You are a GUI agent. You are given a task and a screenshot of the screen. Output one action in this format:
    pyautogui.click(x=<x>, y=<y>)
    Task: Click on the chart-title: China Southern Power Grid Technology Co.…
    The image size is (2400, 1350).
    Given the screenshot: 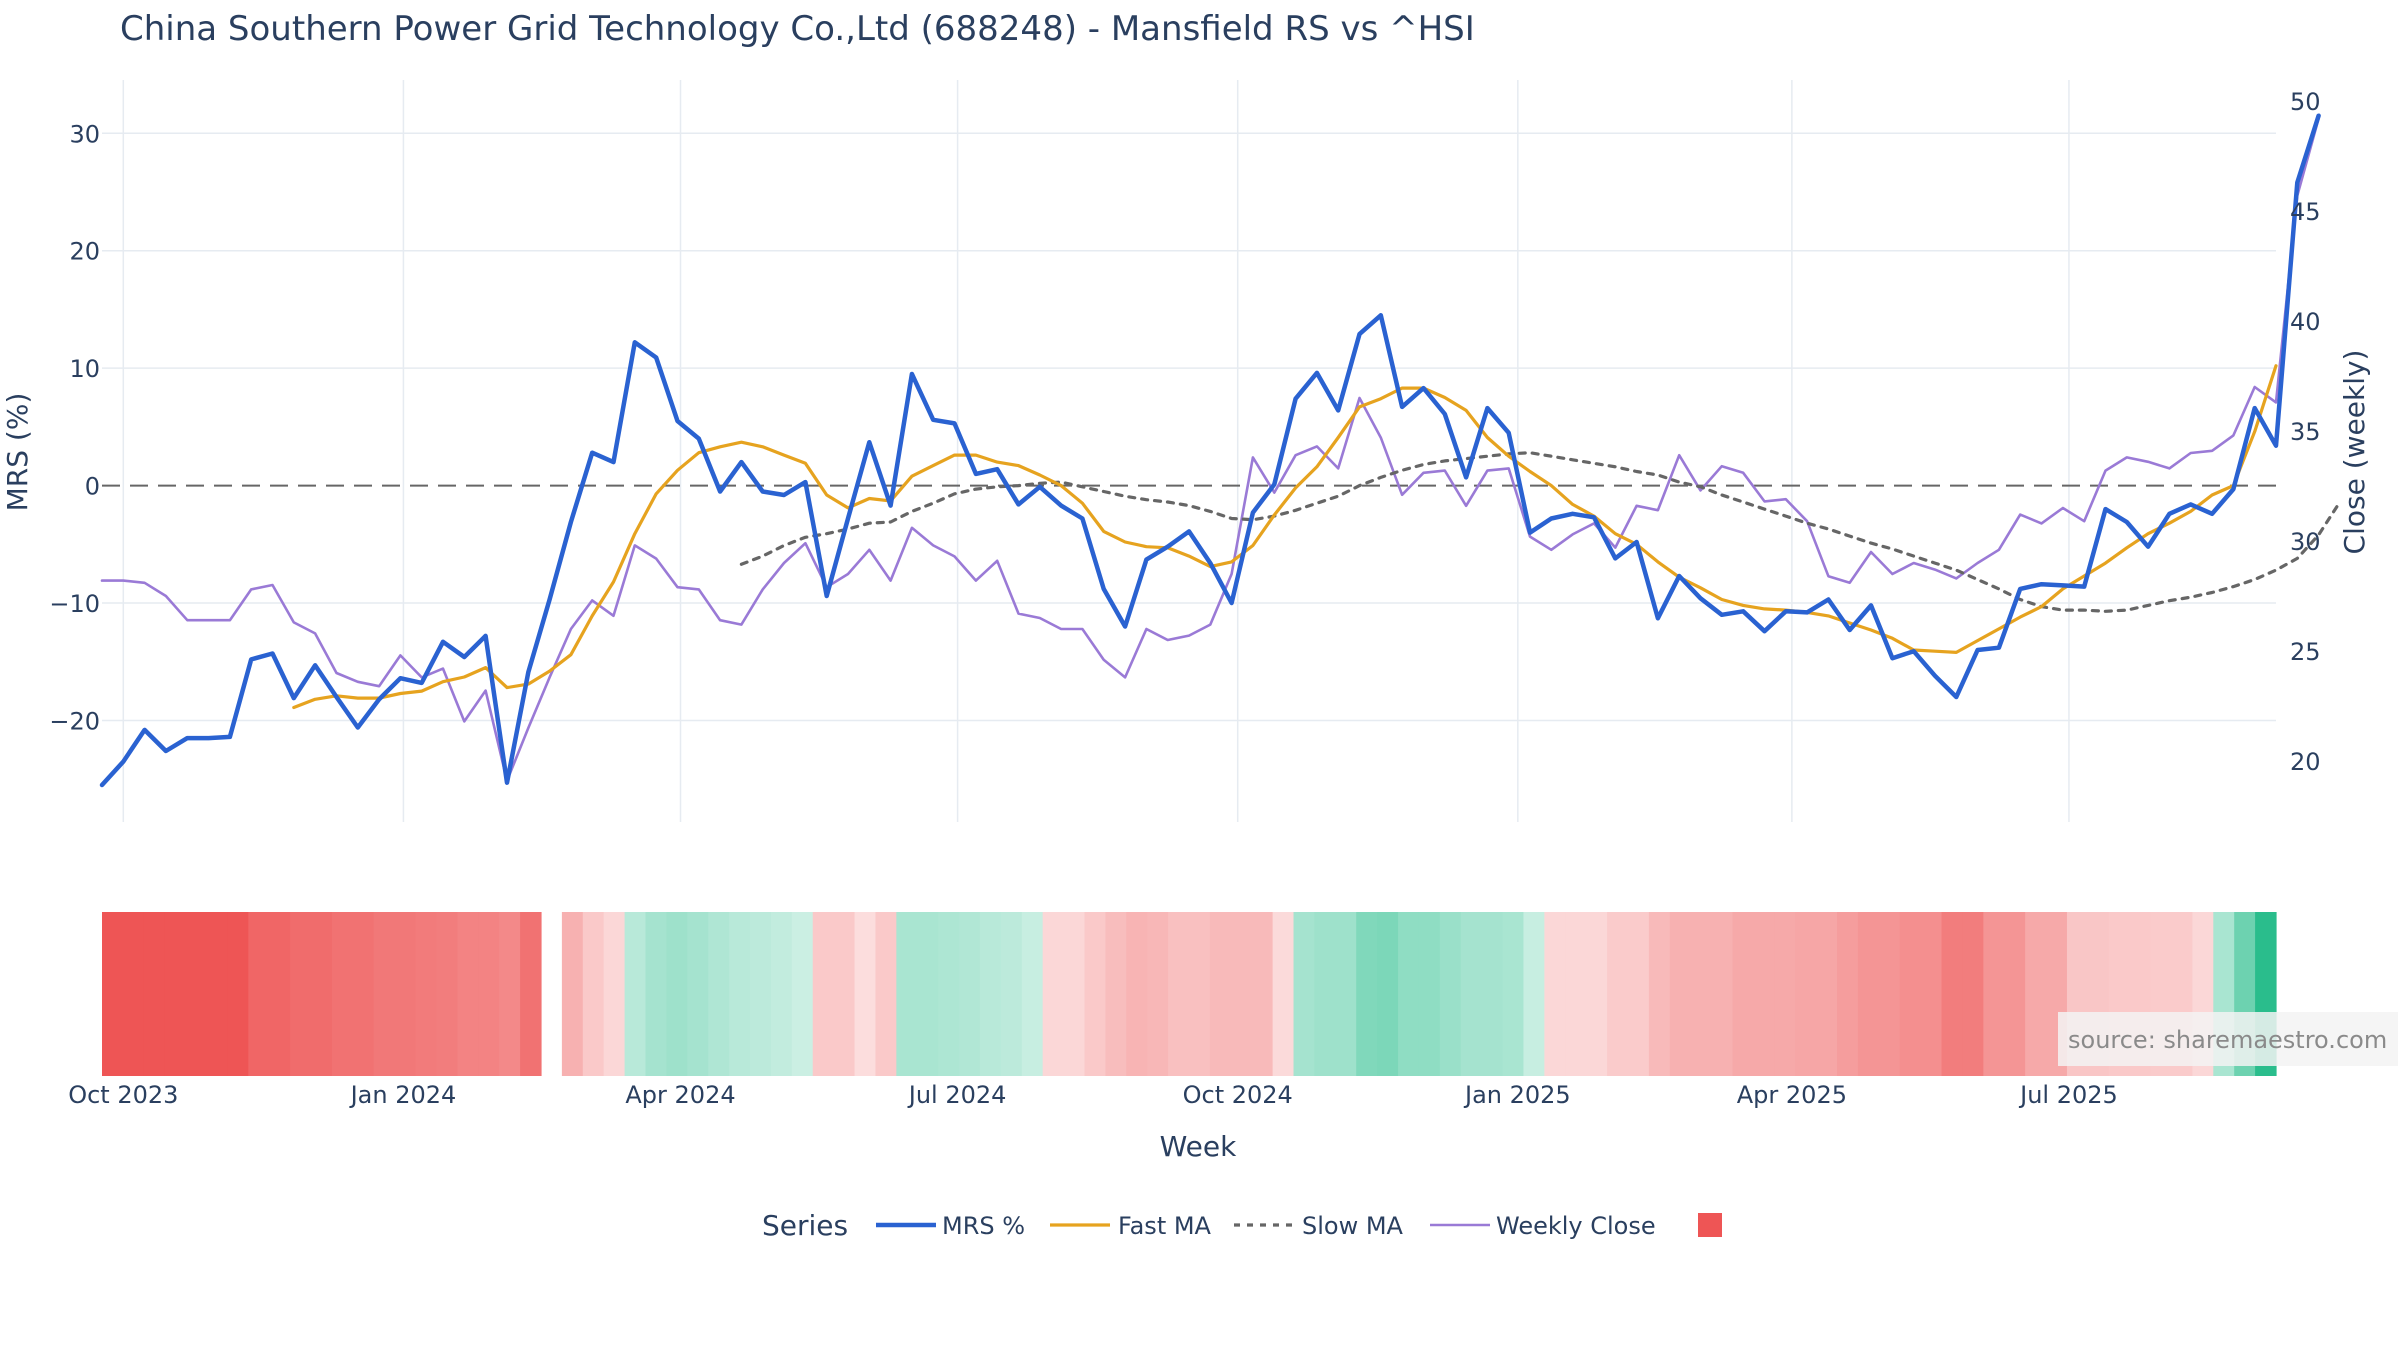 What is the action you would take?
    pyautogui.click(x=797, y=29)
    